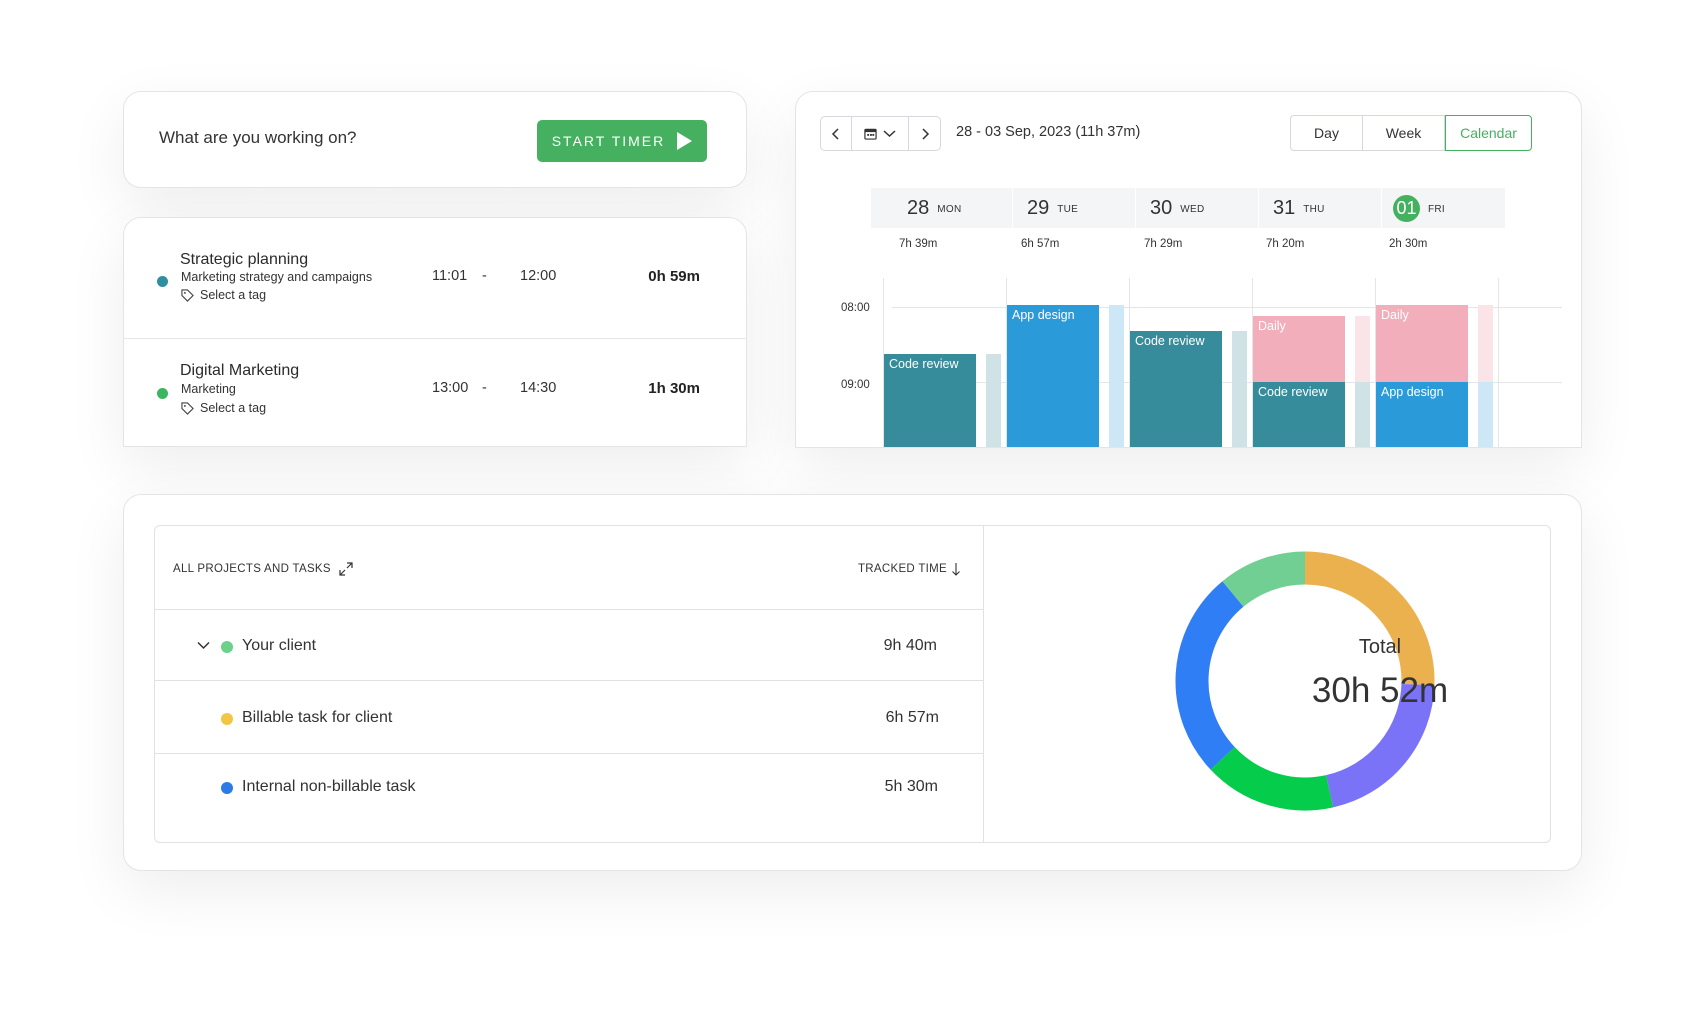 The image size is (1695, 1018). I want to click on time-label: 08:00, so click(855, 308).